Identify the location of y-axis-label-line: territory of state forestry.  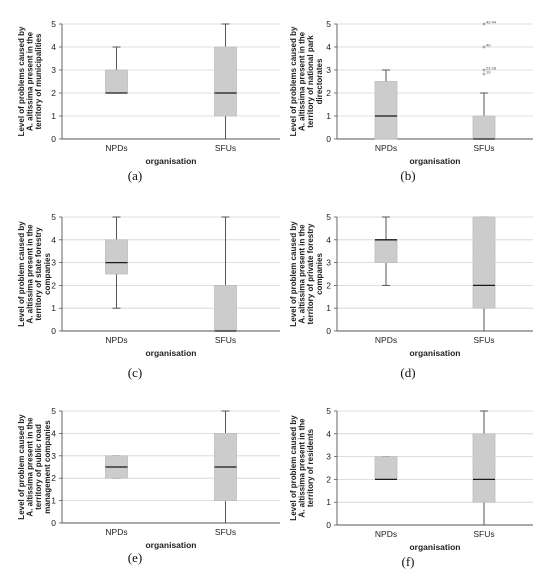
(38, 274).